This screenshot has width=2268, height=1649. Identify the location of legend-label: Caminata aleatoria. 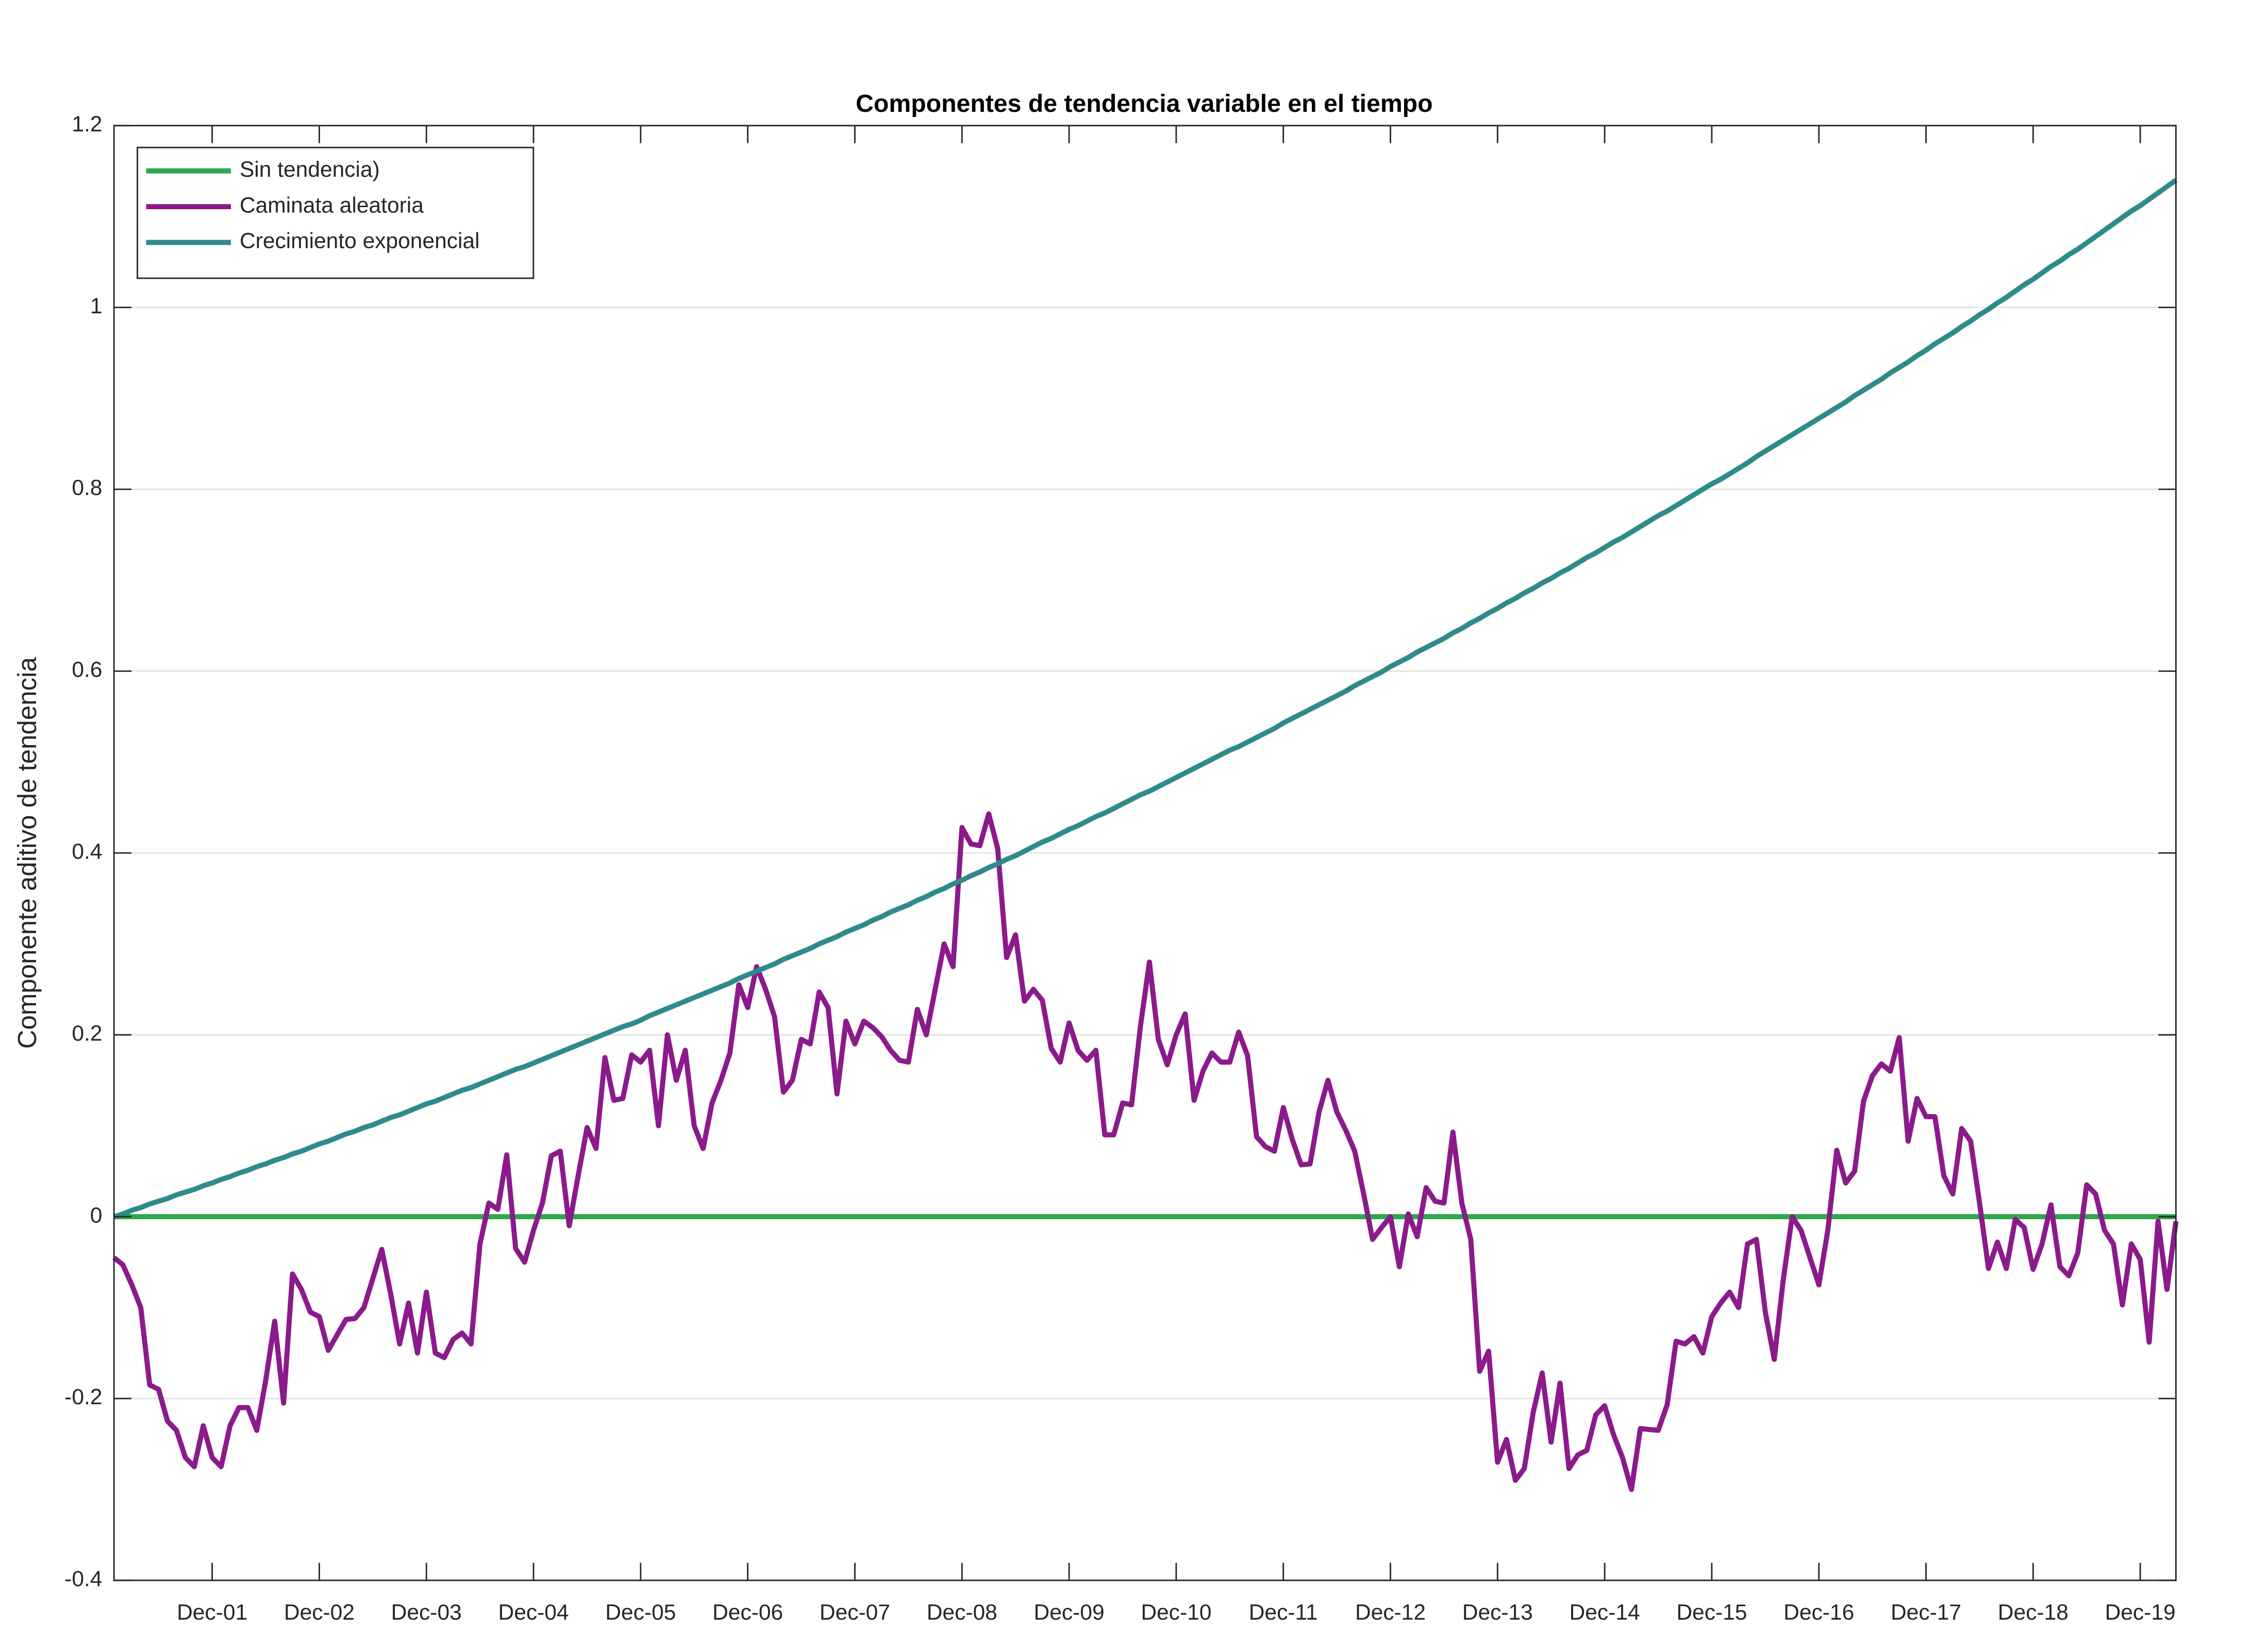
(332, 205).